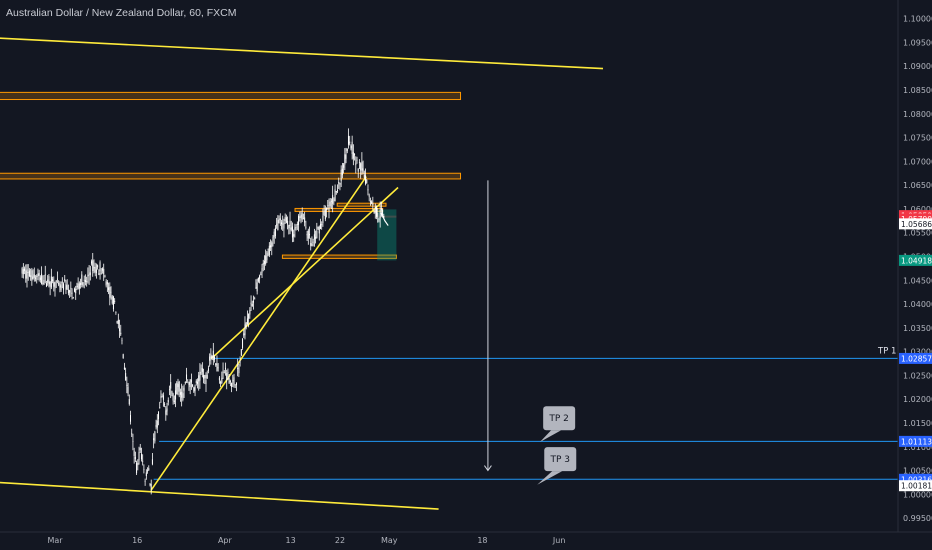  What do you see at coordinates (387, 235) in the screenshot?
I see `position-target-area` at bounding box center [387, 235].